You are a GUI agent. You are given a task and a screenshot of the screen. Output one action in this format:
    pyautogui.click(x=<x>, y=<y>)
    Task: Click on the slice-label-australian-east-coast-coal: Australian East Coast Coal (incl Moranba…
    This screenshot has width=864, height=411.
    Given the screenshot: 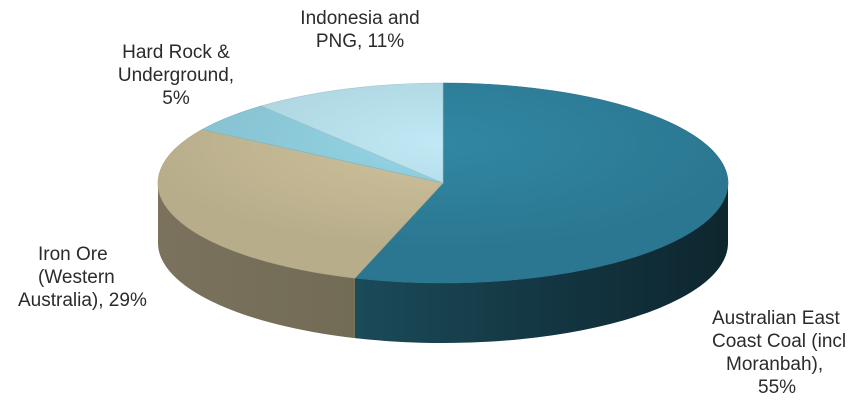 What is the action you would take?
    pyautogui.click(x=779, y=353)
    